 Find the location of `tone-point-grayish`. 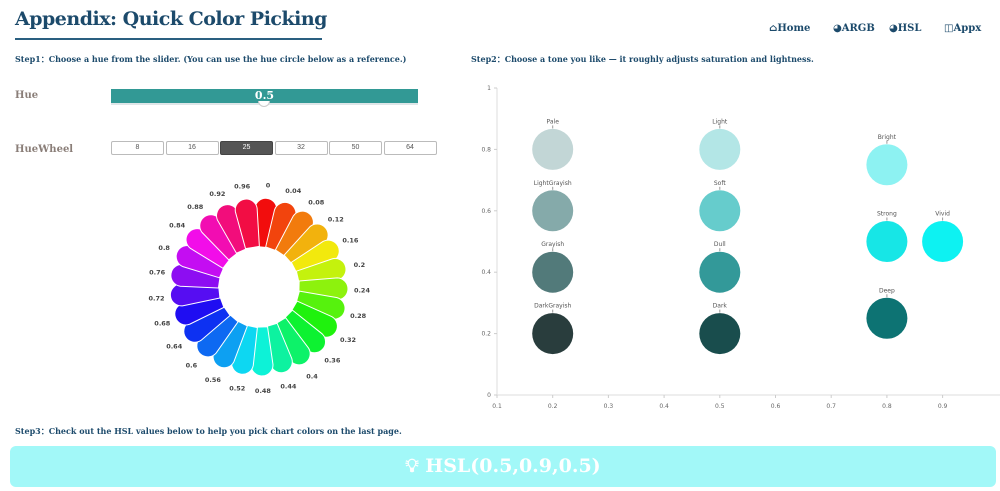

tone-point-grayish is located at coordinates (553, 272).